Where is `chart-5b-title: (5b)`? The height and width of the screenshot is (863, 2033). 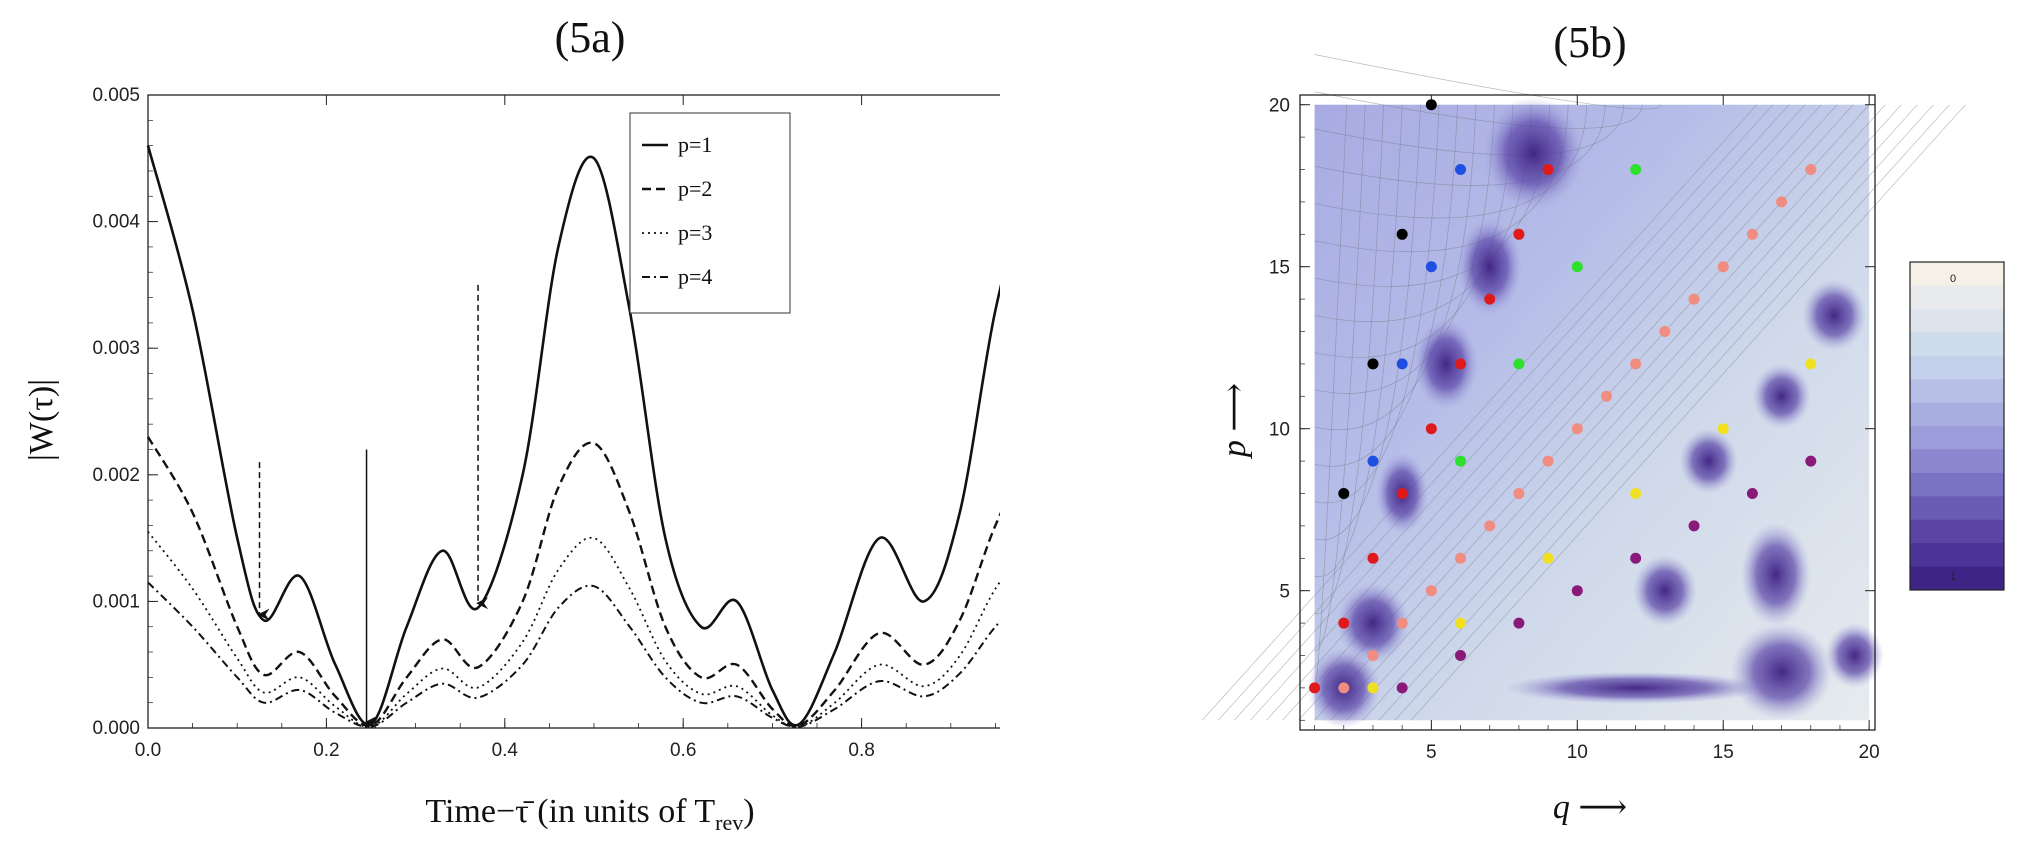 chart-5b-title: (5b) is located at coordinates (1589, 42).